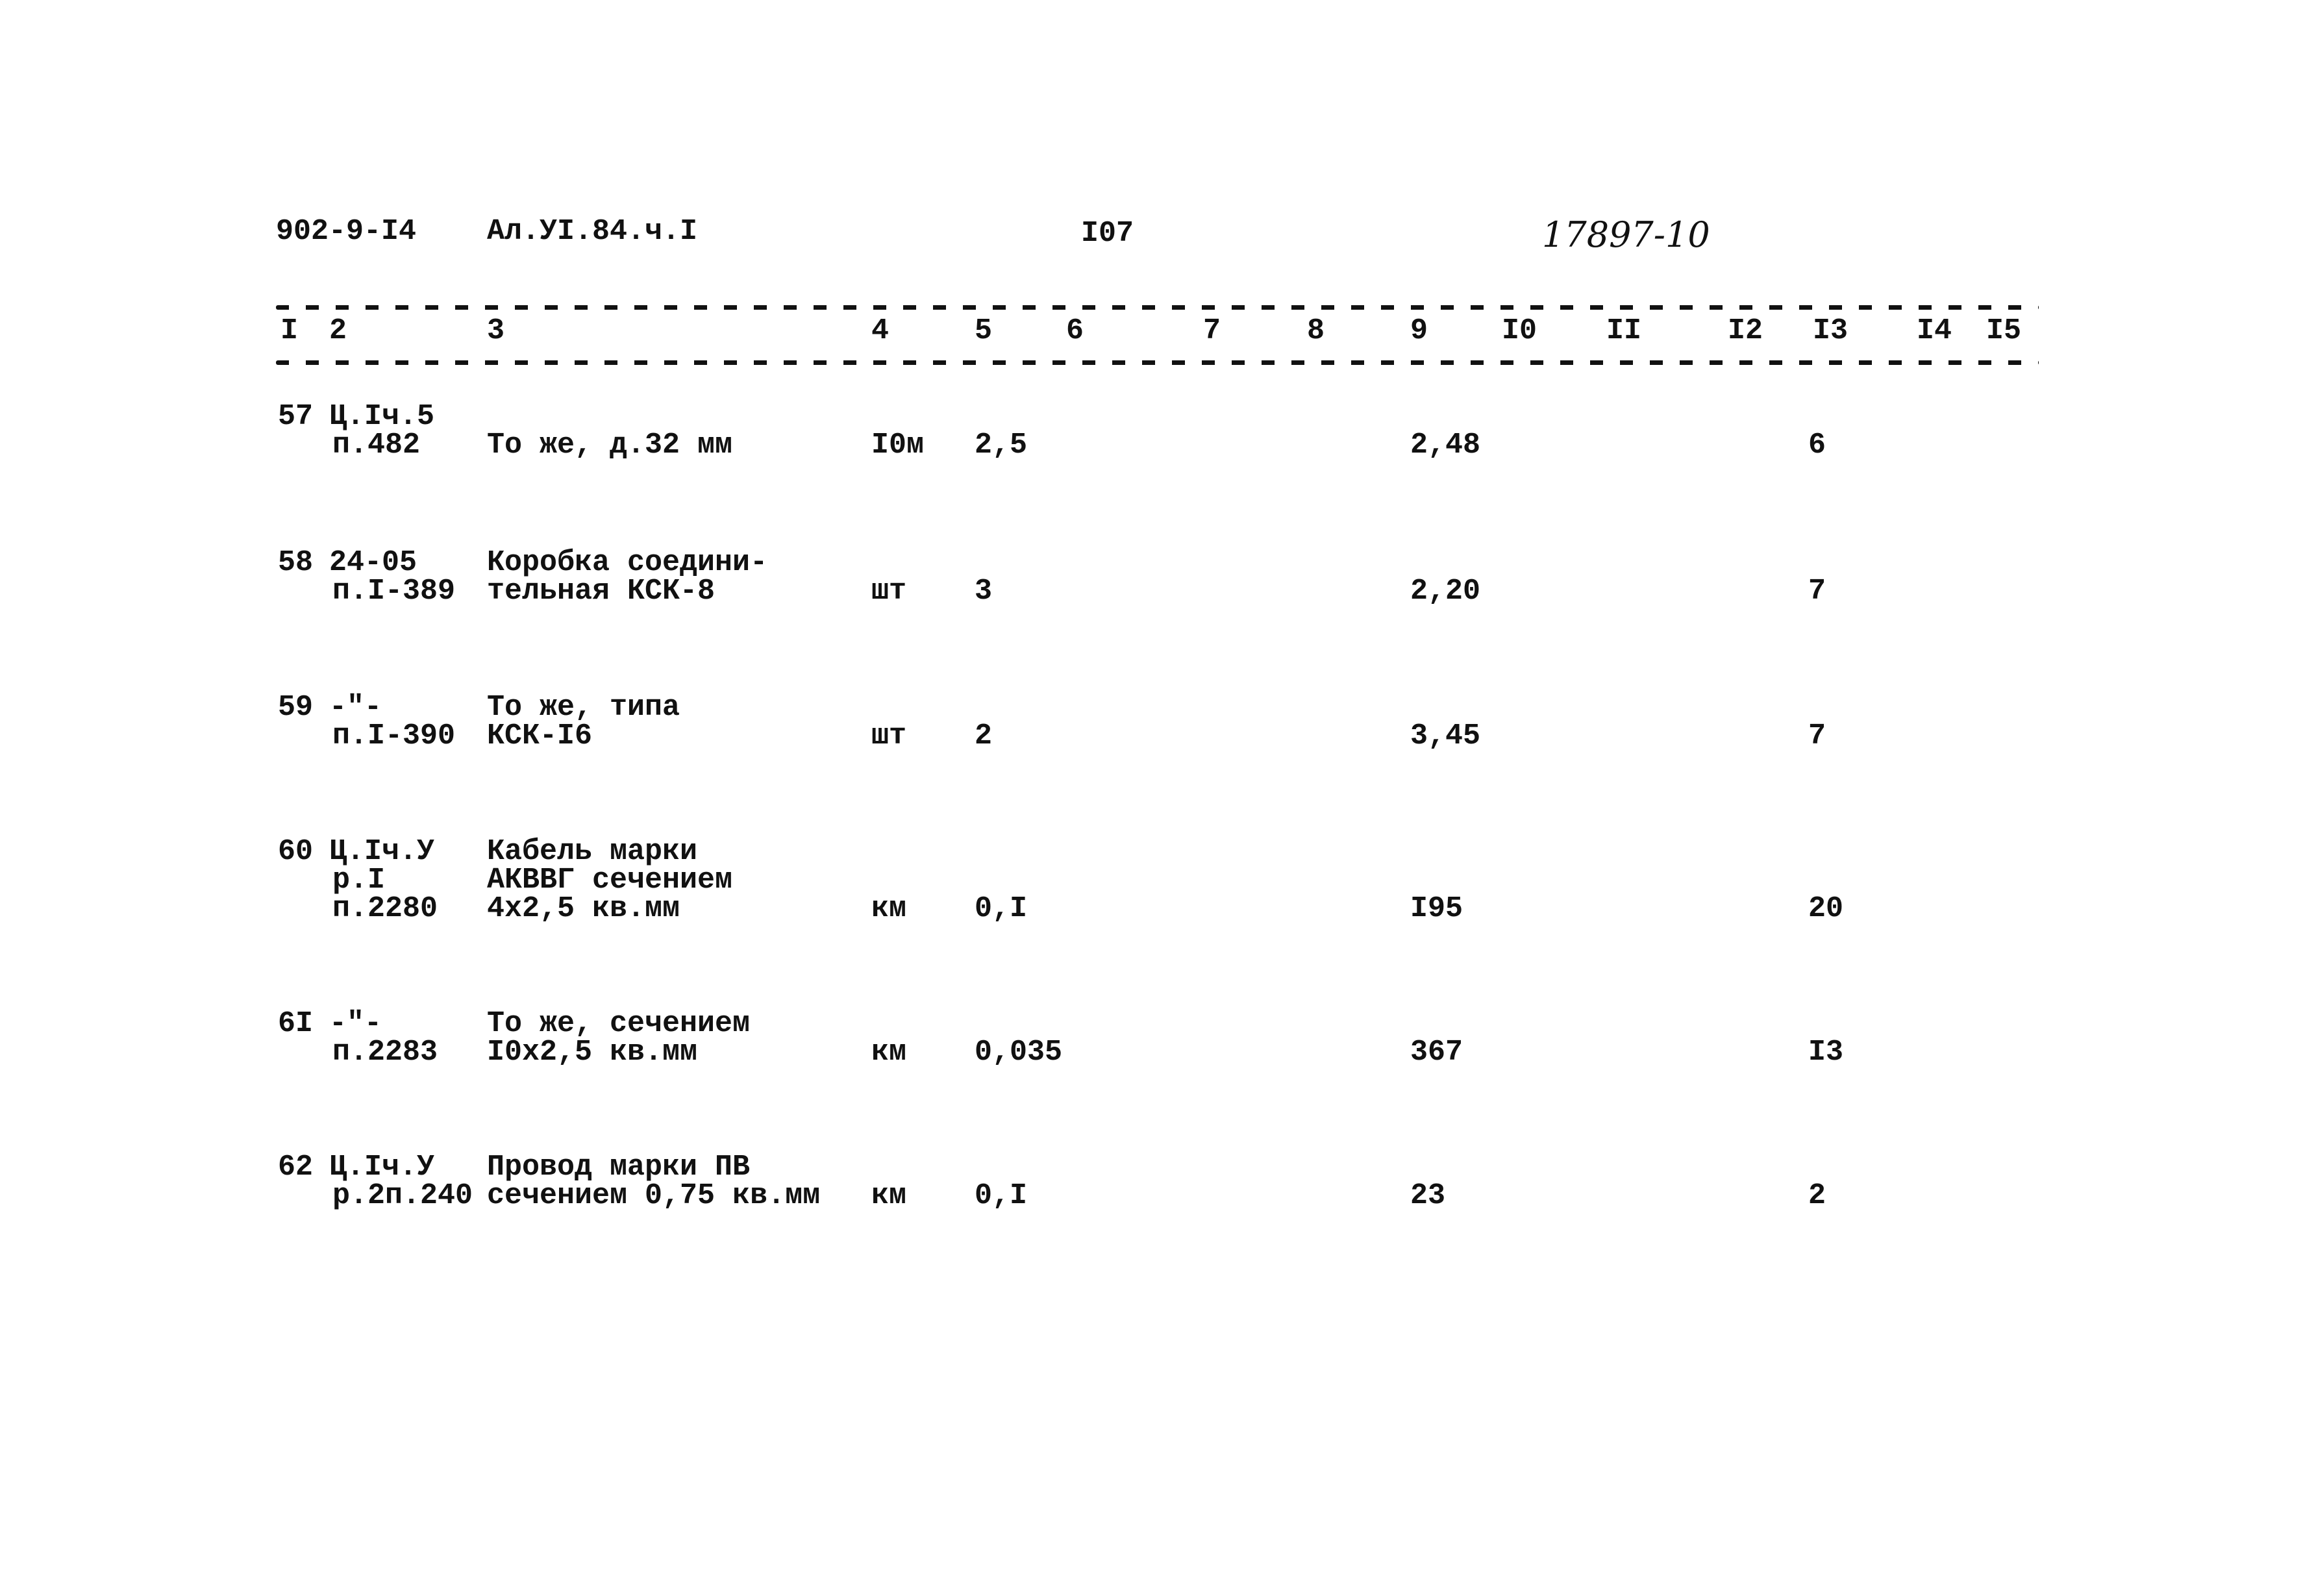  What do you see at coordinates (1626, 234) in the screenshot?
I see `handwritten-number: 17897-10` at bounding box center [1626, 234].